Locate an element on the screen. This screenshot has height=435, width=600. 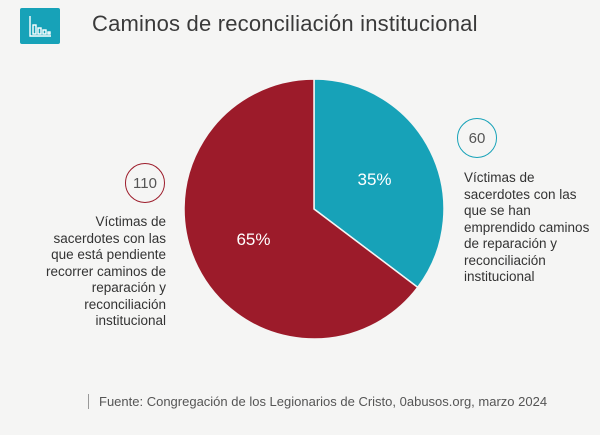
value-badge-pendiente: 110 is located at coordinates (145, 183).